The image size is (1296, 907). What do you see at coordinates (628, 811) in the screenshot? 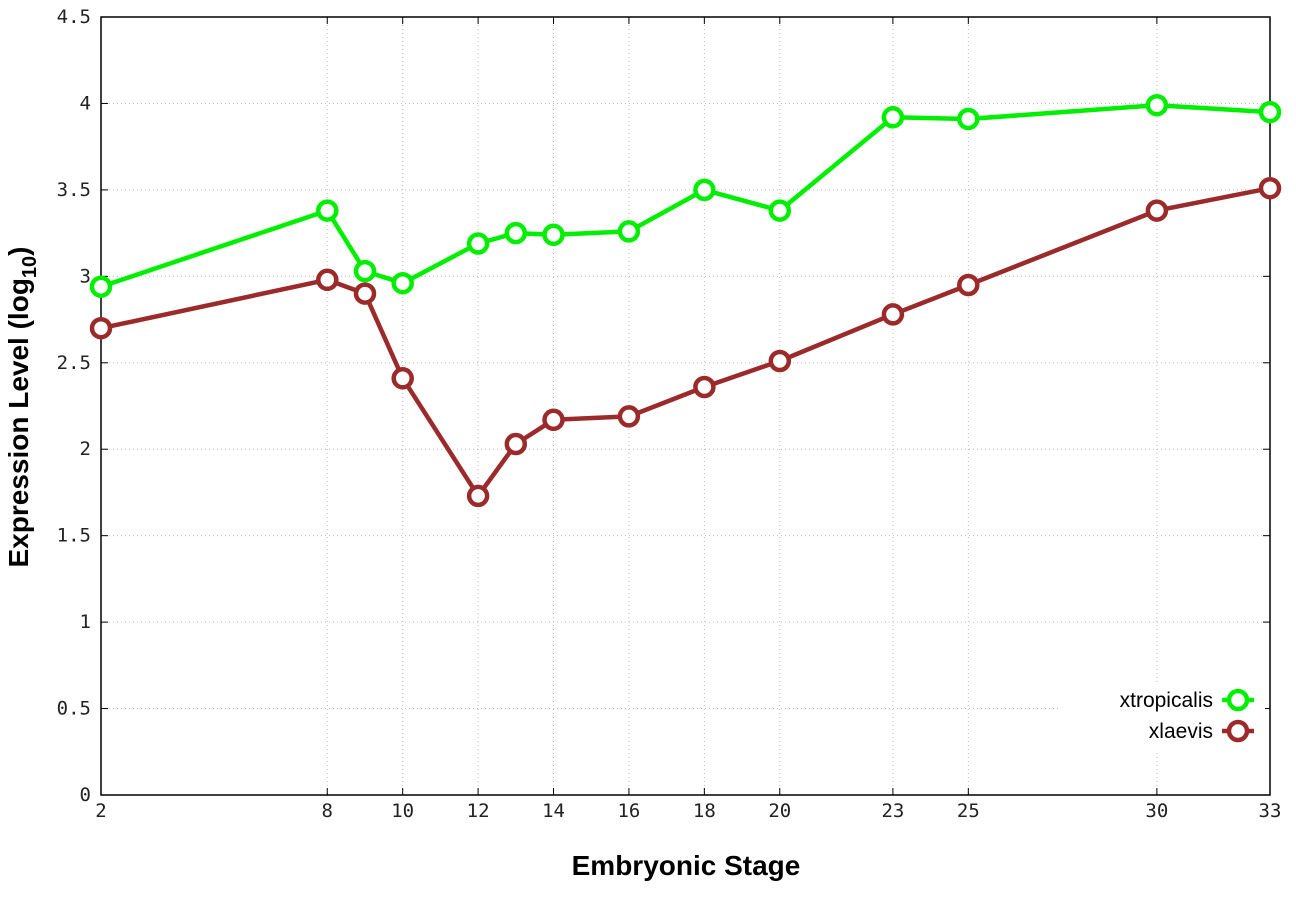
I see `x-tick-label: 16` at bounding box center [628, 811].